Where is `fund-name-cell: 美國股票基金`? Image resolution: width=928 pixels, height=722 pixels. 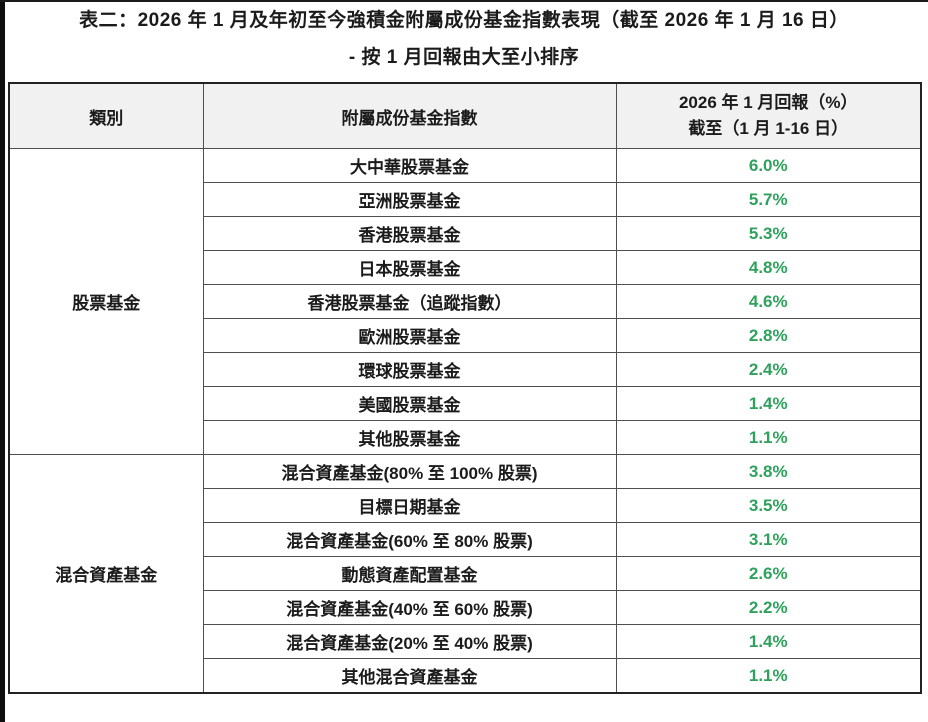
fund-name-cell: 美國股票基金 is located at coordinates (409, 403).